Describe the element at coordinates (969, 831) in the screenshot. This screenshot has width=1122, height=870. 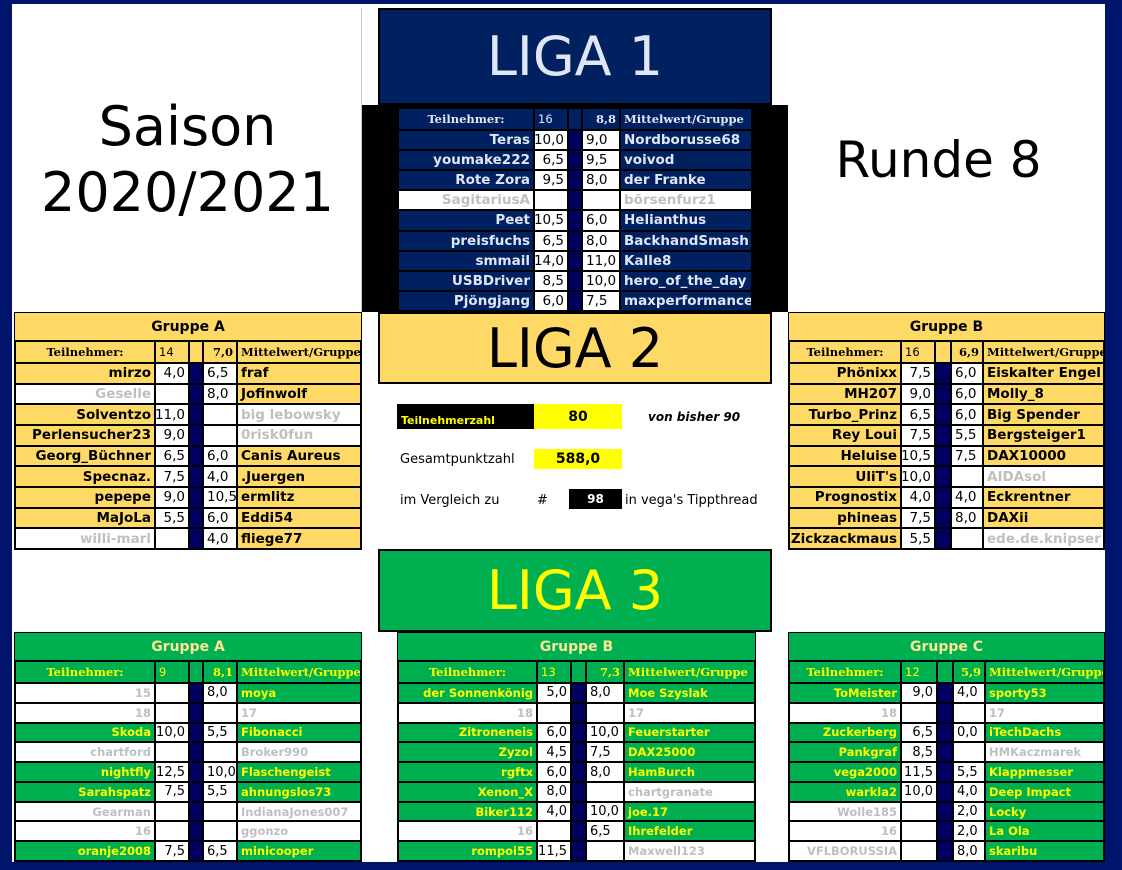
I see `away-score: 2,0` at that location.